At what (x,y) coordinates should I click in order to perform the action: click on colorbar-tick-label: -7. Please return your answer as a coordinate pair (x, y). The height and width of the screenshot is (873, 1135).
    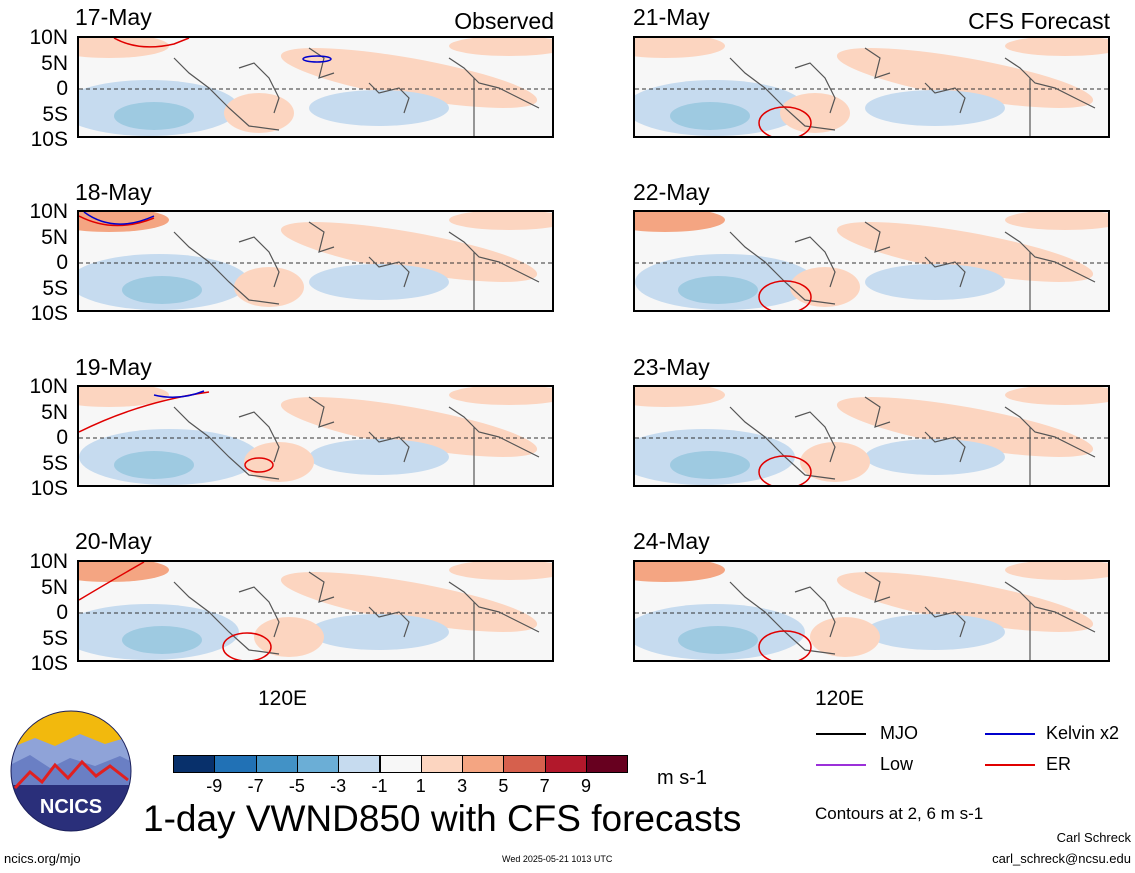
    Looking at the image, I should click on (255, 786).